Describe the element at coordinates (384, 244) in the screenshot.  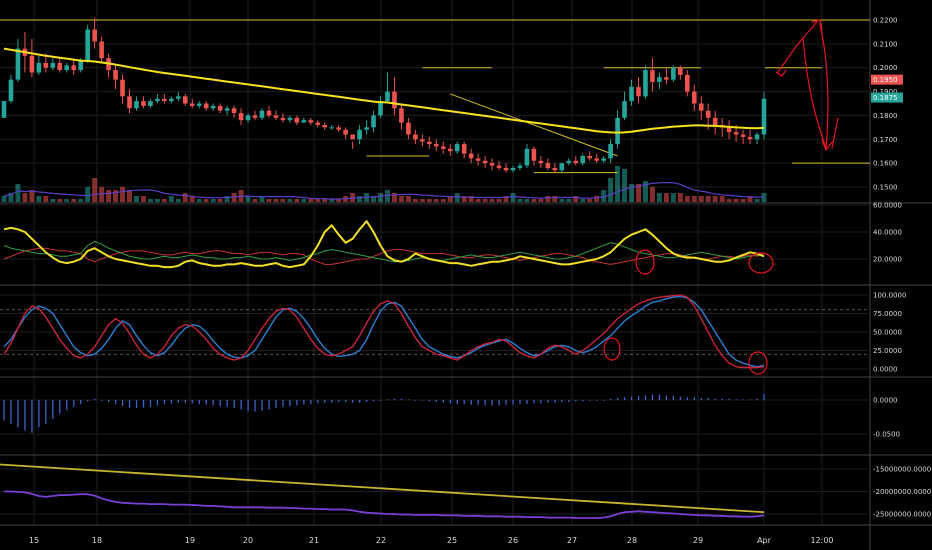
I see `adx-pane` at that location.